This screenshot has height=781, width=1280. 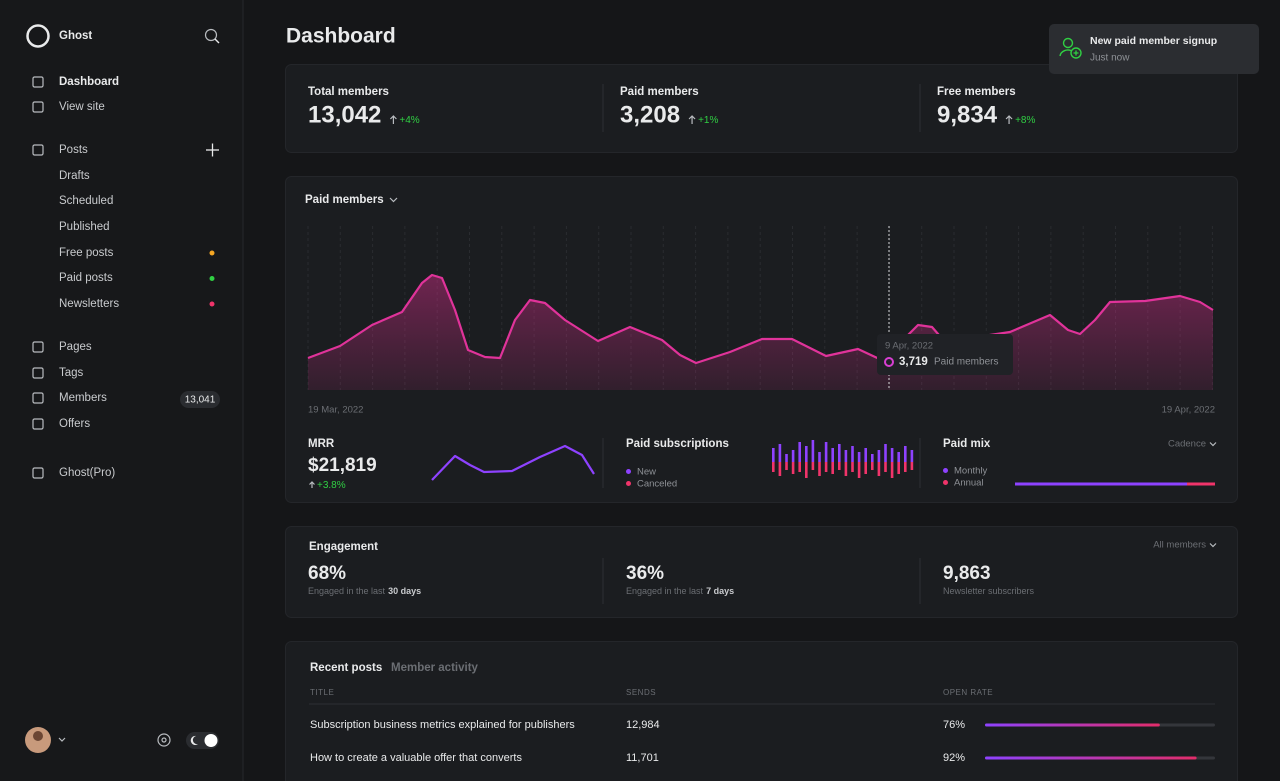 What do you see at coordinates (321, 444) in the screenshot?
I see `mrr-label: MRR` at bounding box center [321, 444].